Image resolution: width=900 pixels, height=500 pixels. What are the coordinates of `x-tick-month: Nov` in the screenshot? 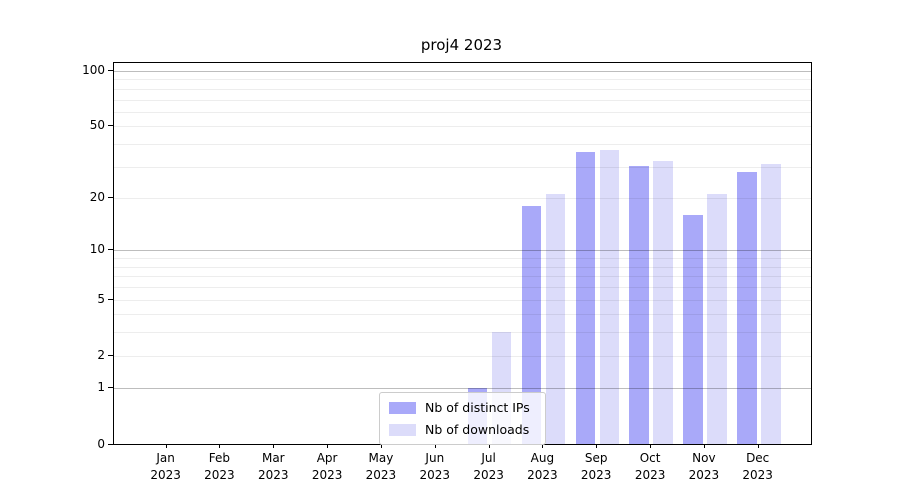 It's located at (704, 458).